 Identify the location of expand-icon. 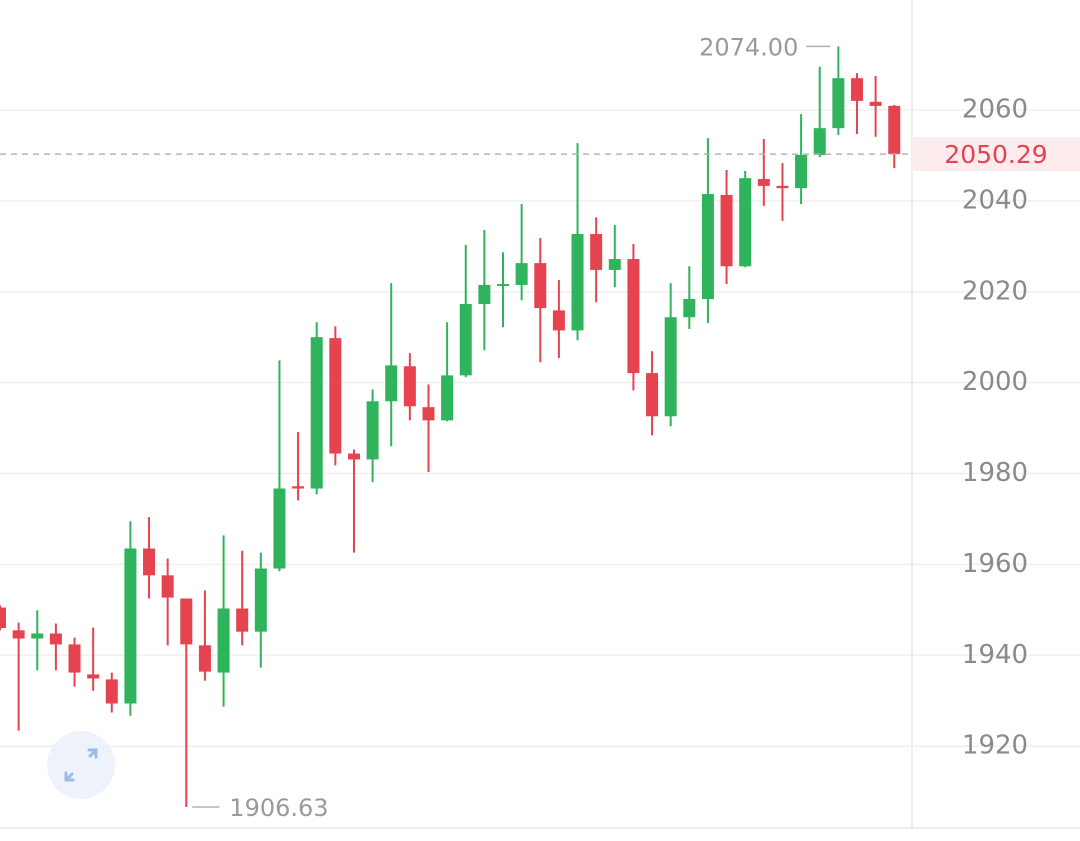
(81, 765).